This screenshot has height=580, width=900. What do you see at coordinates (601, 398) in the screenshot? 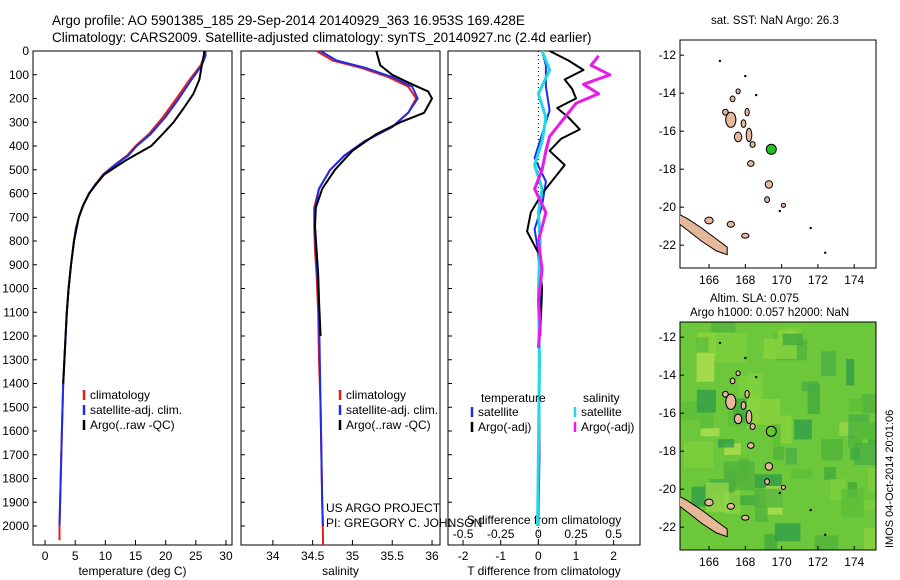
I see `legend-header-salinity: salinity` at bounding box center [601, 398].